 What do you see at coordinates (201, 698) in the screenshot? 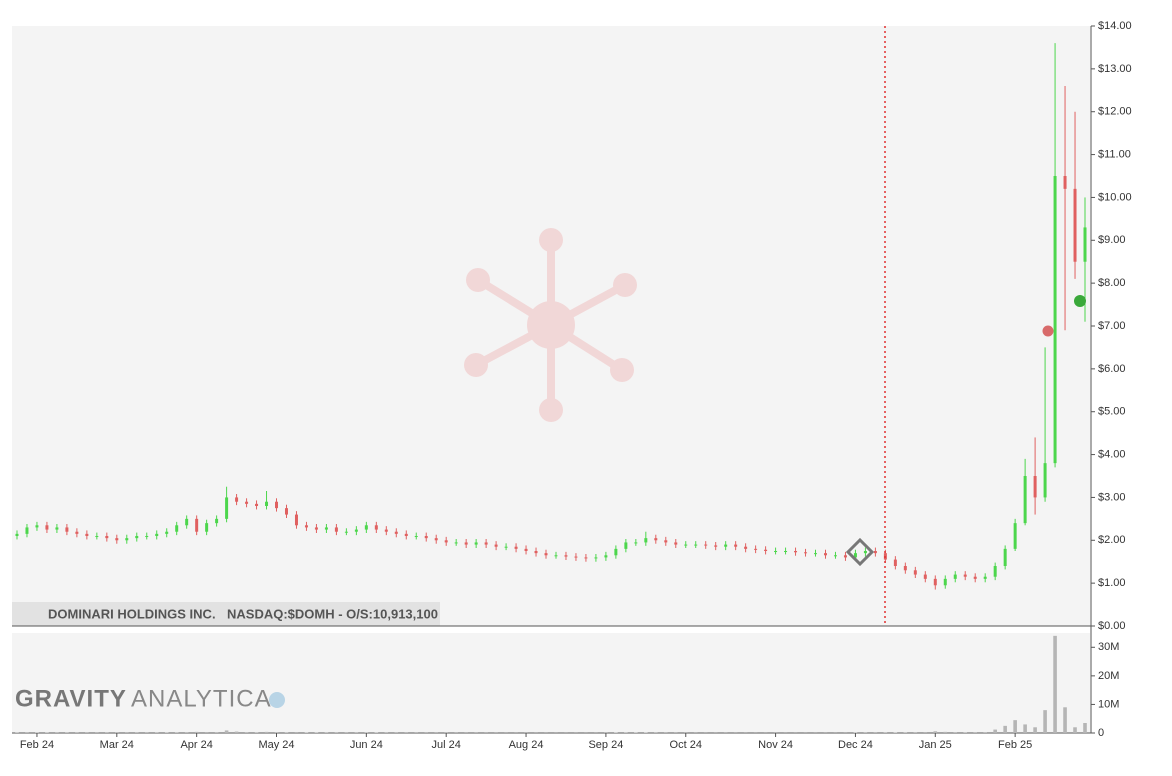
I see `brand-light: ANALYTICA` at bounding box center [201, 698].